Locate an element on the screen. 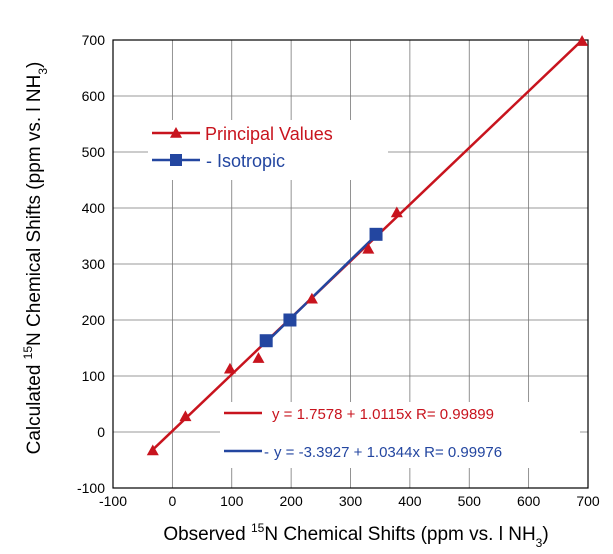  legend: Principal Values - Isotropic is located at coordinates (268, 150).